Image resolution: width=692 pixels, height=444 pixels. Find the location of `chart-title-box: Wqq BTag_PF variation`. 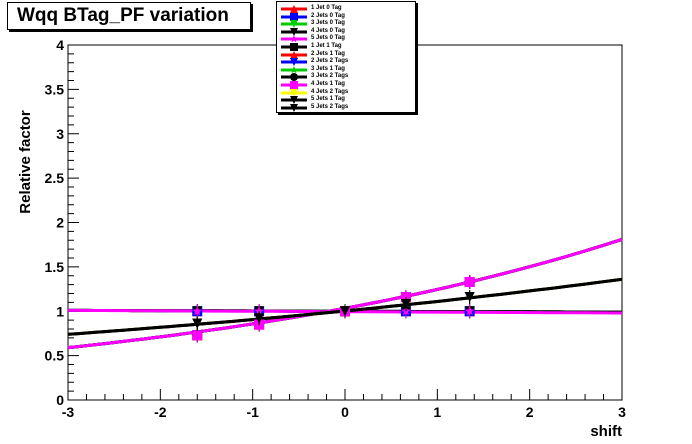

chart-title-box: Wqq BTag_PF variation is located at coordinates (129, 16).